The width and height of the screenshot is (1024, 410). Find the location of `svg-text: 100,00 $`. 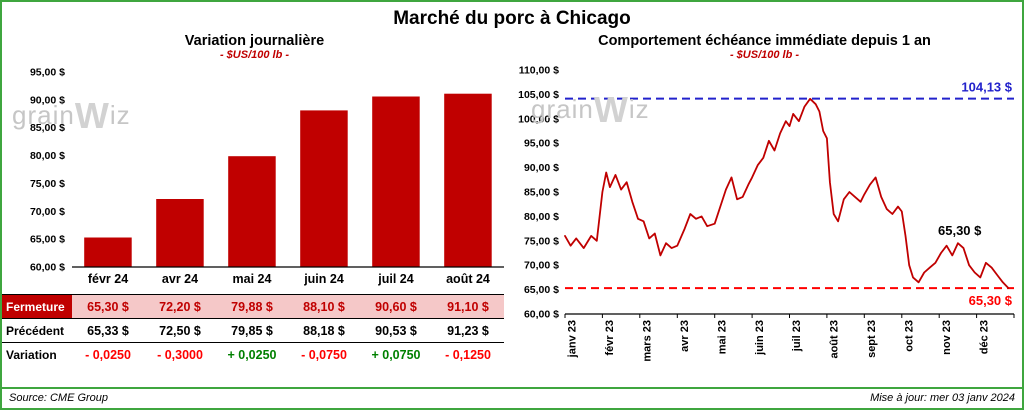

svg-text: 100,00 $ is located at coordinates (538, 119).